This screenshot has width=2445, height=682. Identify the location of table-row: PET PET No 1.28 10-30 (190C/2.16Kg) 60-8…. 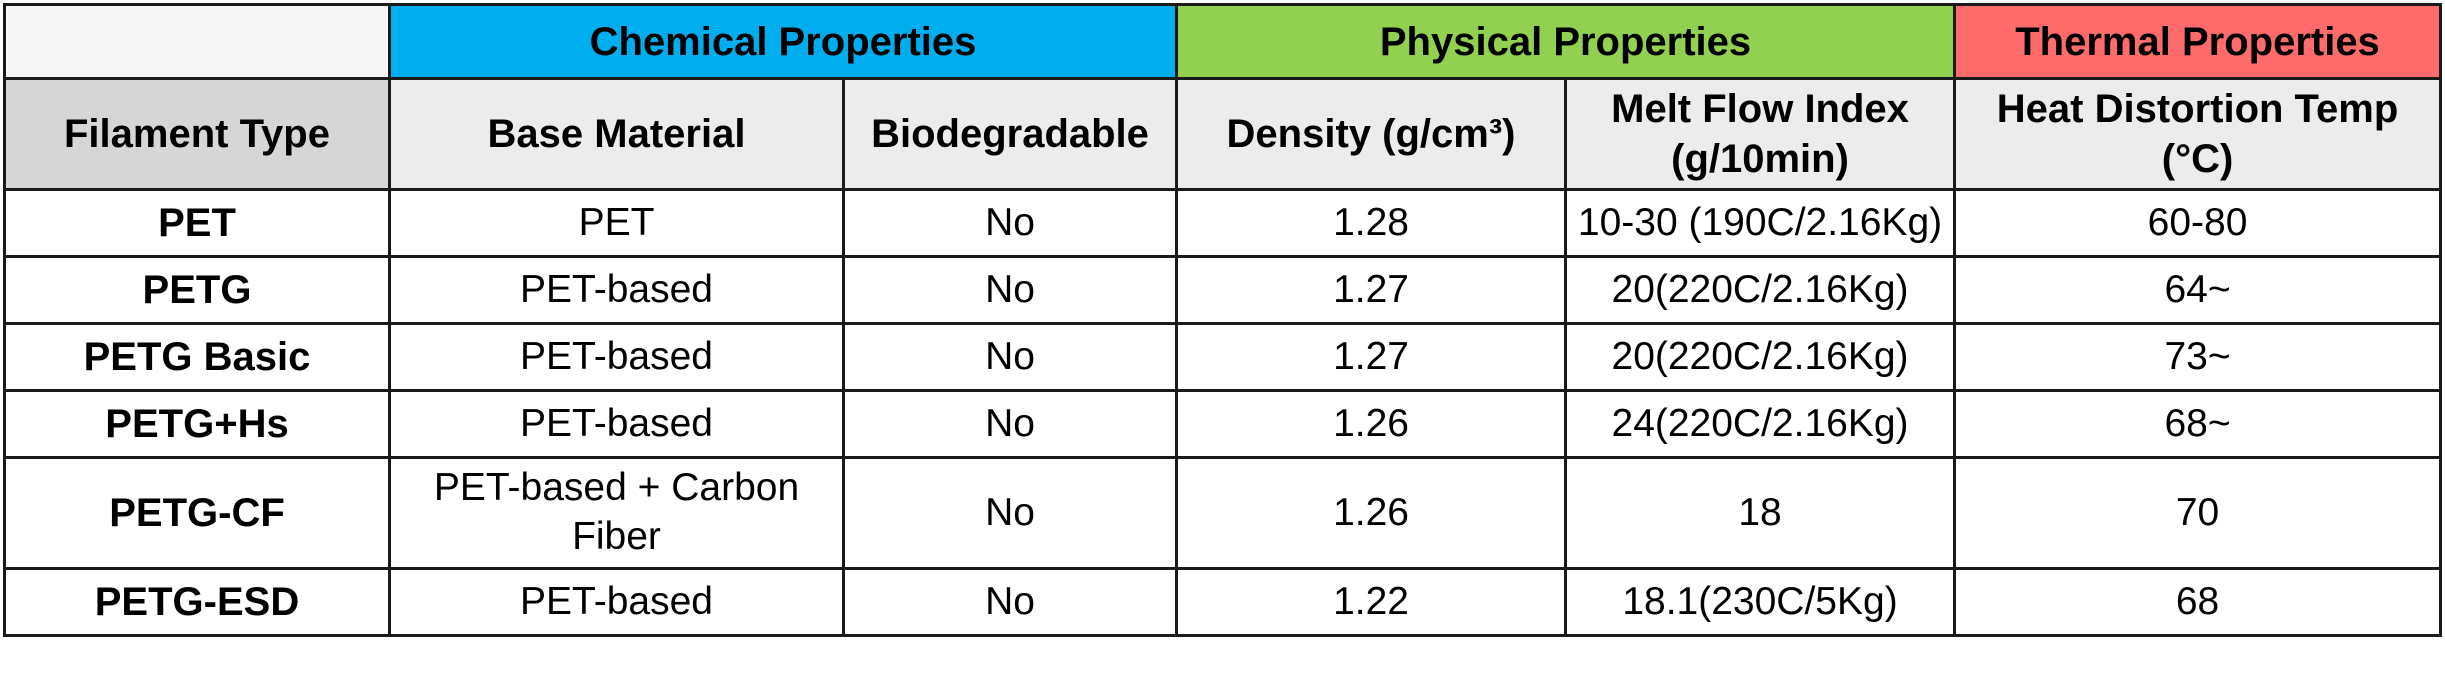
(1223, 223).